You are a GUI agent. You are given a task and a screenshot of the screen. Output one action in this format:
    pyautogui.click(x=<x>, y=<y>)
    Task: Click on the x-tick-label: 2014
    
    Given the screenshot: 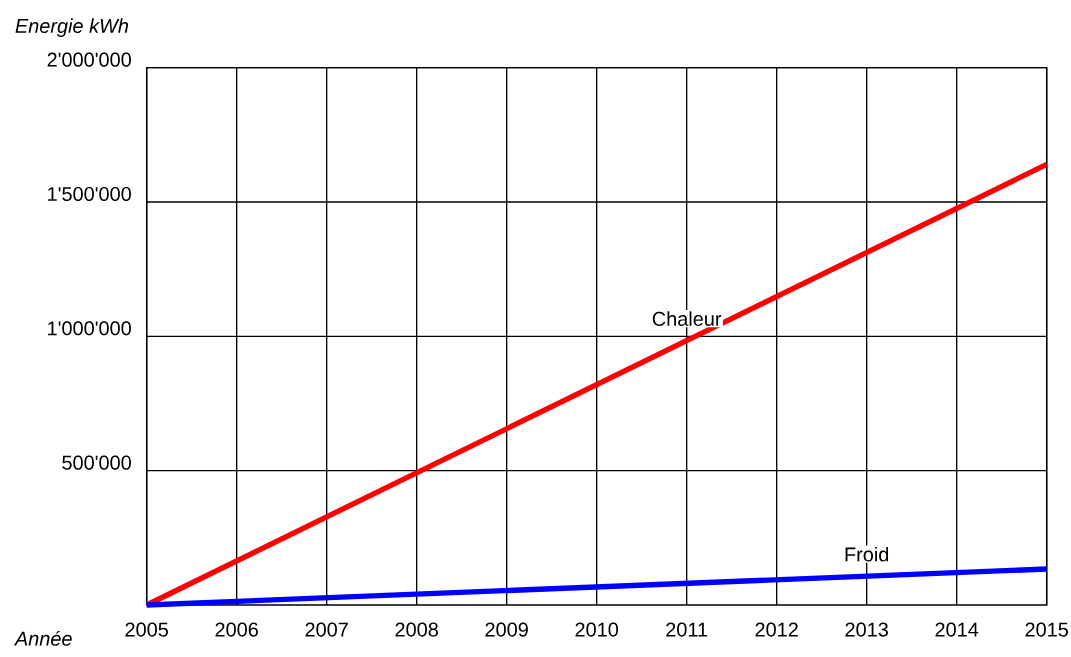 What is the action you would take?
    pyautogui.click(x=957, y=629)
    